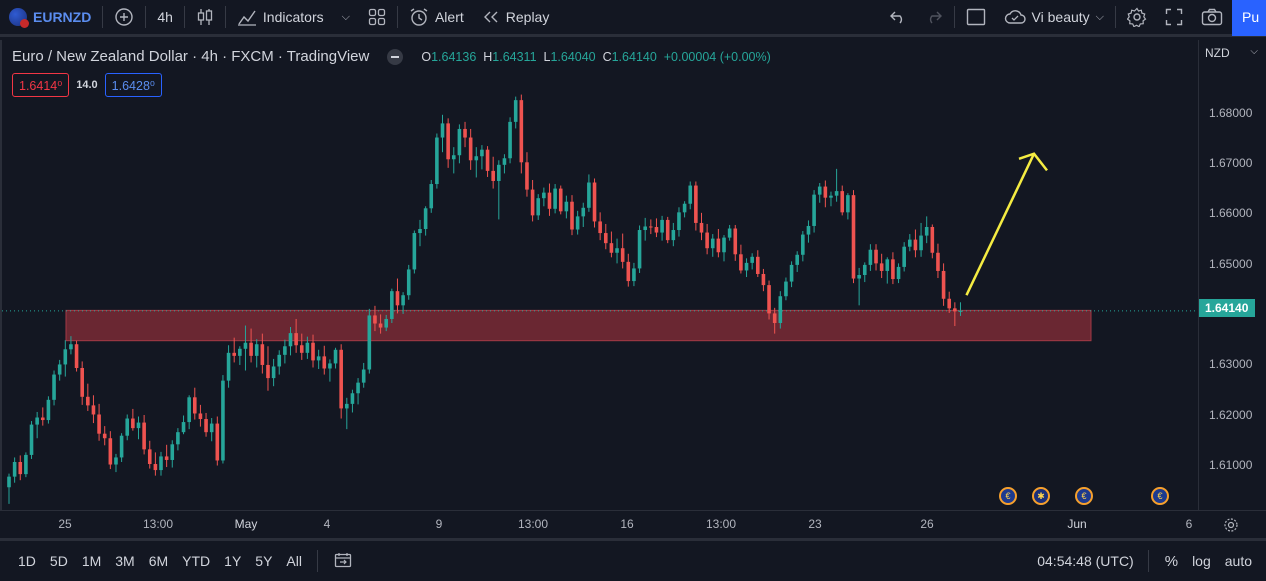  I want to click on candles-icon, so click(205, 17).